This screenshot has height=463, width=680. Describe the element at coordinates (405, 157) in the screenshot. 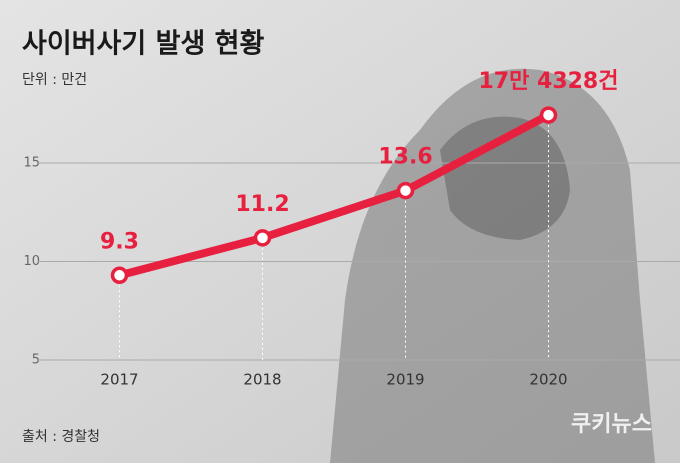

I see `value-label: 13.6` at that location.